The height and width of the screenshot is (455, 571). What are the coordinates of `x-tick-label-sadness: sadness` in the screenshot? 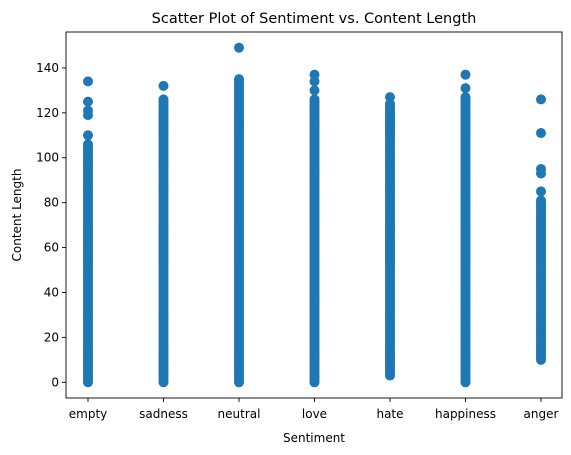 It's located at (163, 414).